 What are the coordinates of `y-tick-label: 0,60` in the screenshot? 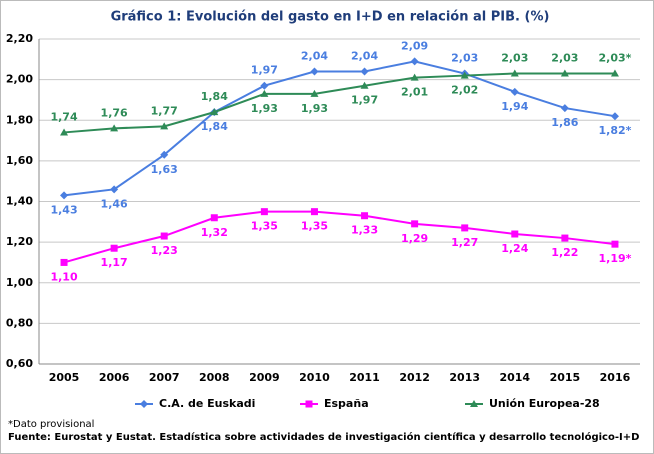 It's located at (19, 363).